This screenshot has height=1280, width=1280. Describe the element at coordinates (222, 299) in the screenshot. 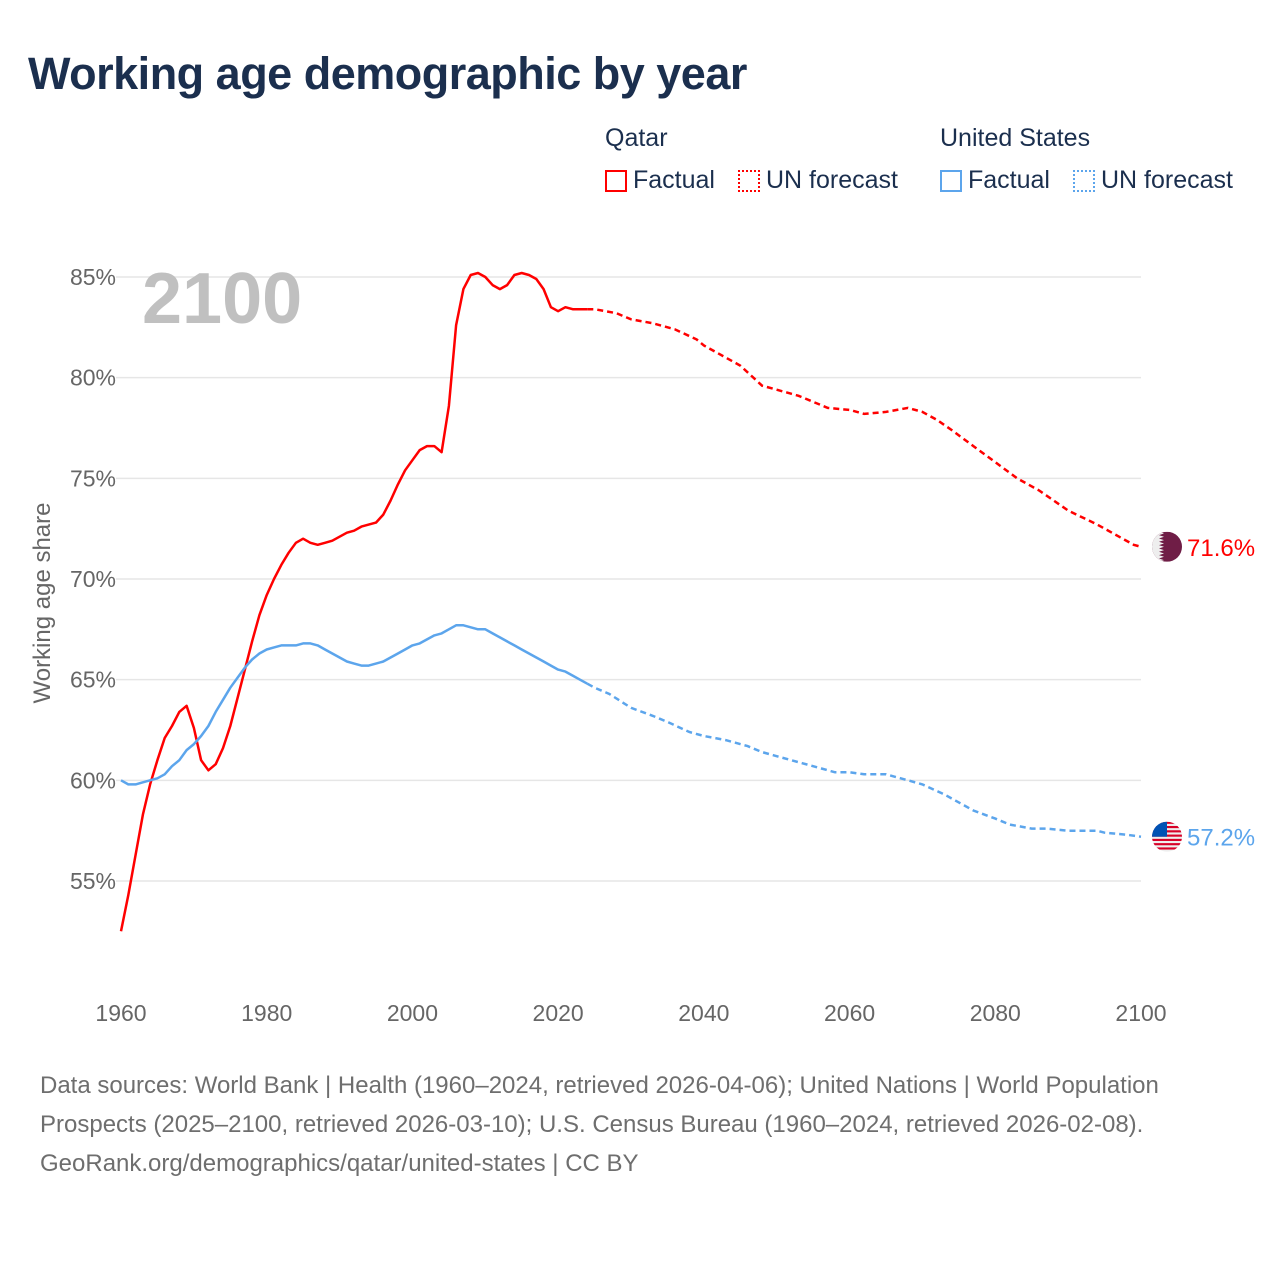

I see `year-overlay: 2100` at that location.